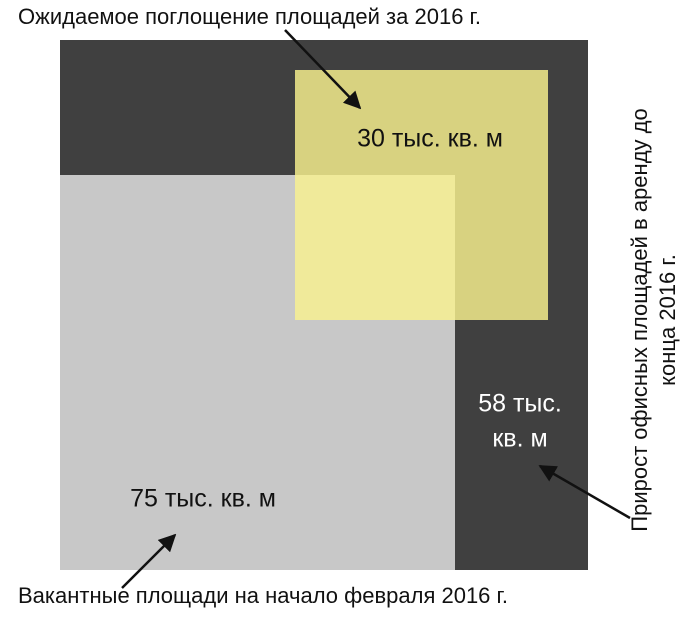 This screenshot has width=700, height=620. Describe the element at coordinates (249, 16) in the screenshot. I see `title: Ожидаемое поглощение площадей за 2016 г.` at that location.